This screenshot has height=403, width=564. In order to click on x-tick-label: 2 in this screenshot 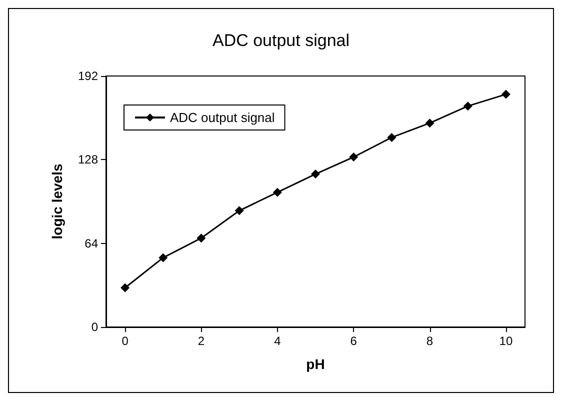, I will do `click(201, 341)`.